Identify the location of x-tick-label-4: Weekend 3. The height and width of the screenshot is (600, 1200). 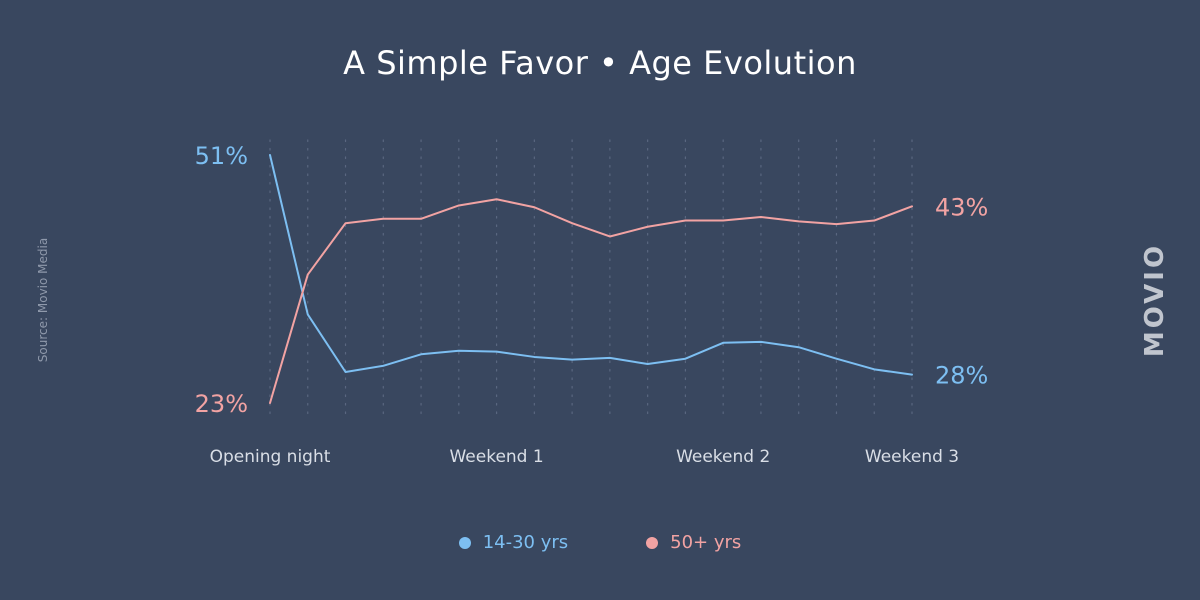
(912, 457).